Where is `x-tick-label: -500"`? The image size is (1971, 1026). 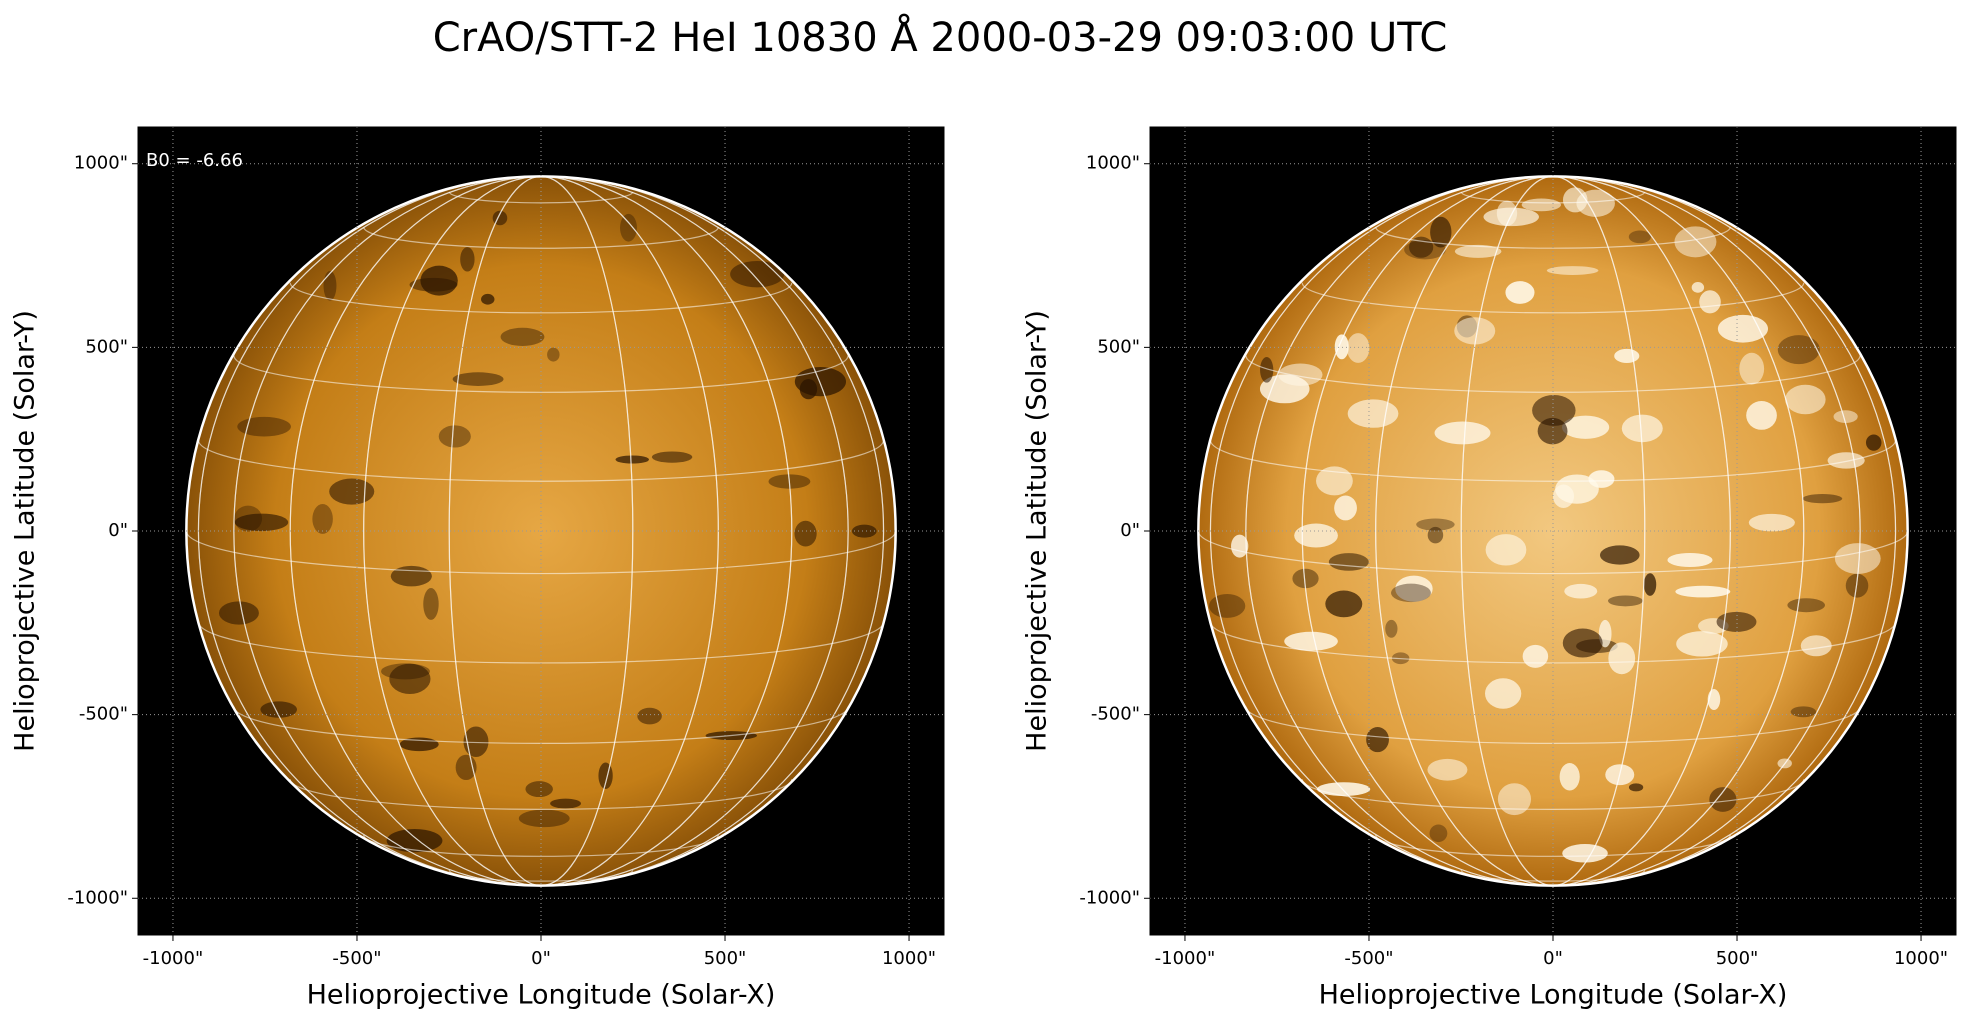 x-tick-label: -500" is located at coordinates (1368, 958).